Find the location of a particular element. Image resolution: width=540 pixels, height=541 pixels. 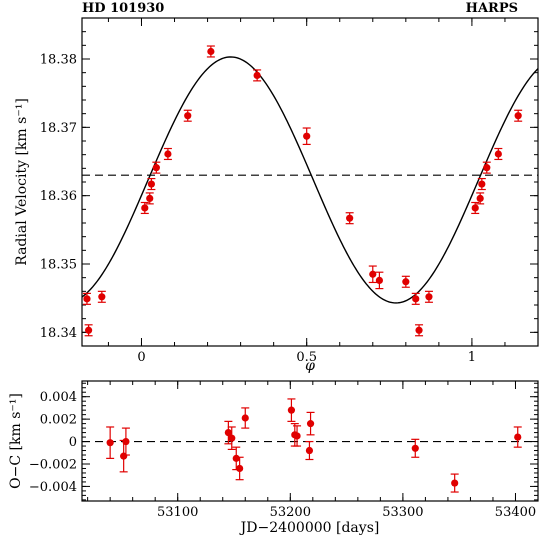

x-tick-label: 53300 is located at coordinates (402, 512).